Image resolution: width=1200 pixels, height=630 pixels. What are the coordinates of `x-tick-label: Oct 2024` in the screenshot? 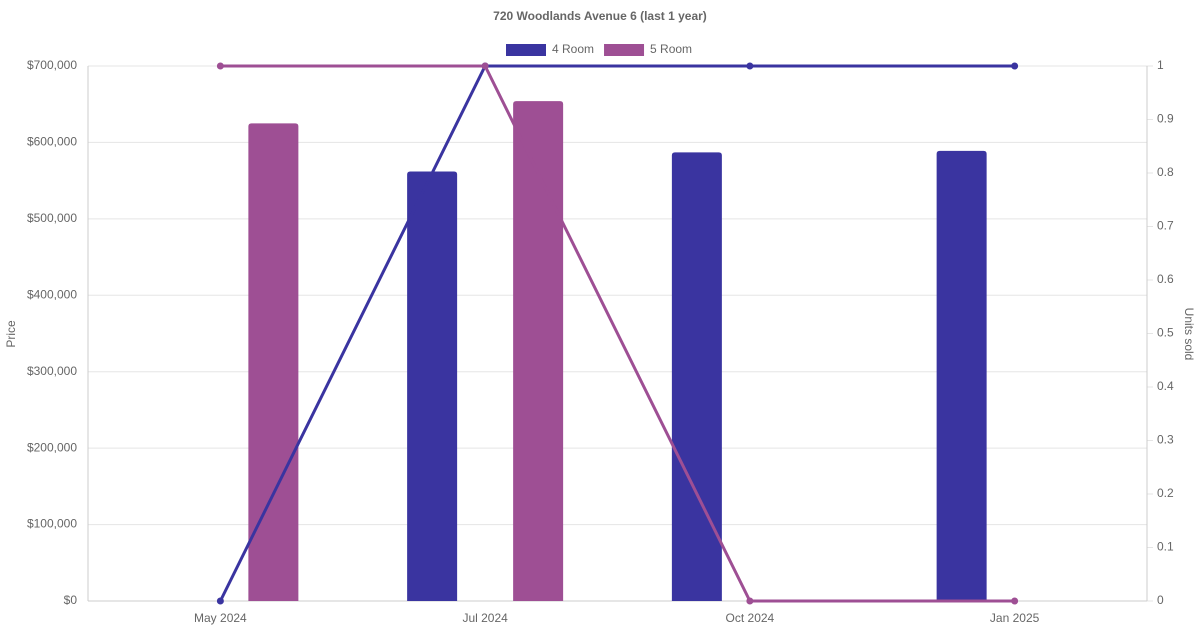 It's located at (750, 618).